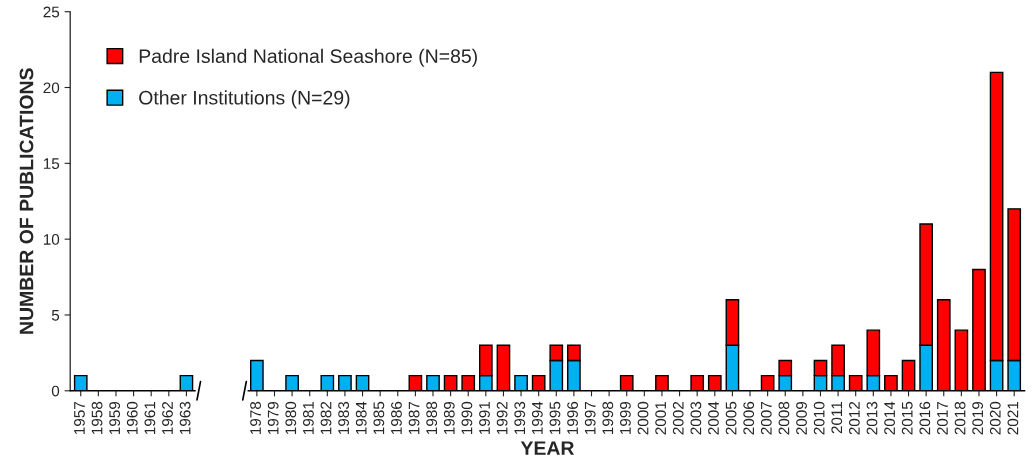 This screenshot has height=468, width=1032. Describe the element at coordinates (537, 418) in the screenshot. I see `x-tick-label: 1994` at that location.